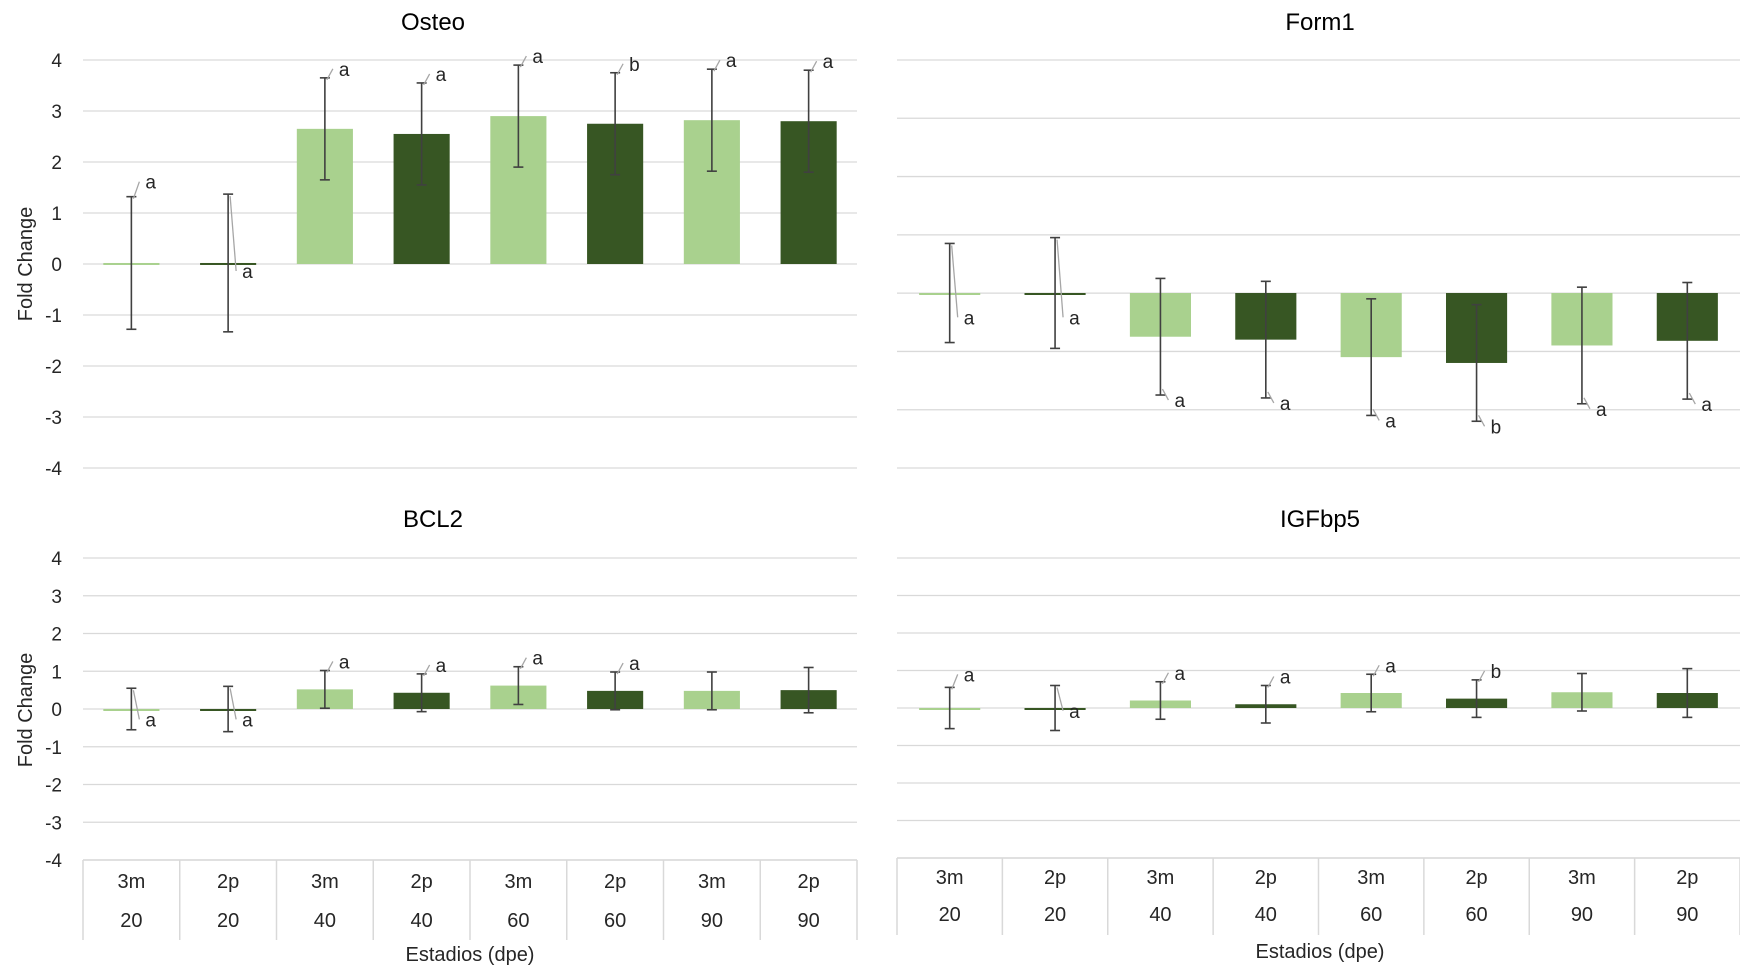 This screenshot has width=1740, height=968. Describe the element at coordinates (470, 955) in the screenshot. I see `x-axis-title-left: Estadios (dpe)` at that location.